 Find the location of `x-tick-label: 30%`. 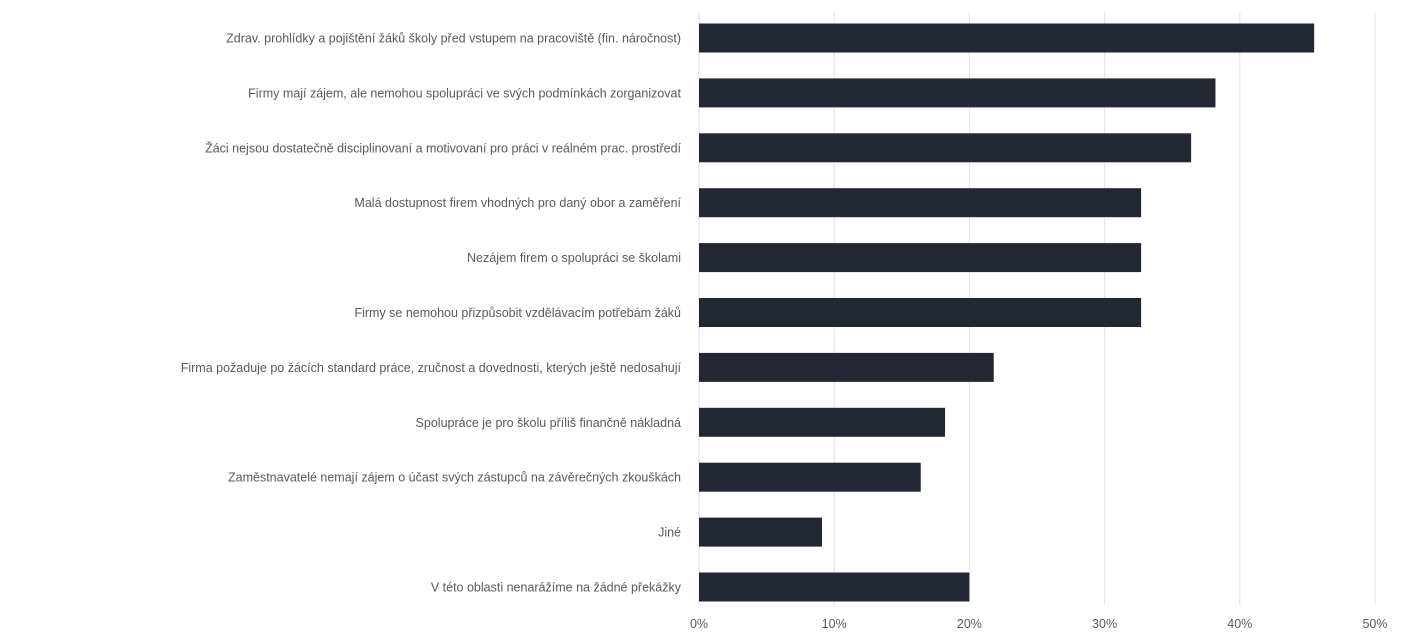

x-tick-label: 30% is located at coordinates (1104, 624).